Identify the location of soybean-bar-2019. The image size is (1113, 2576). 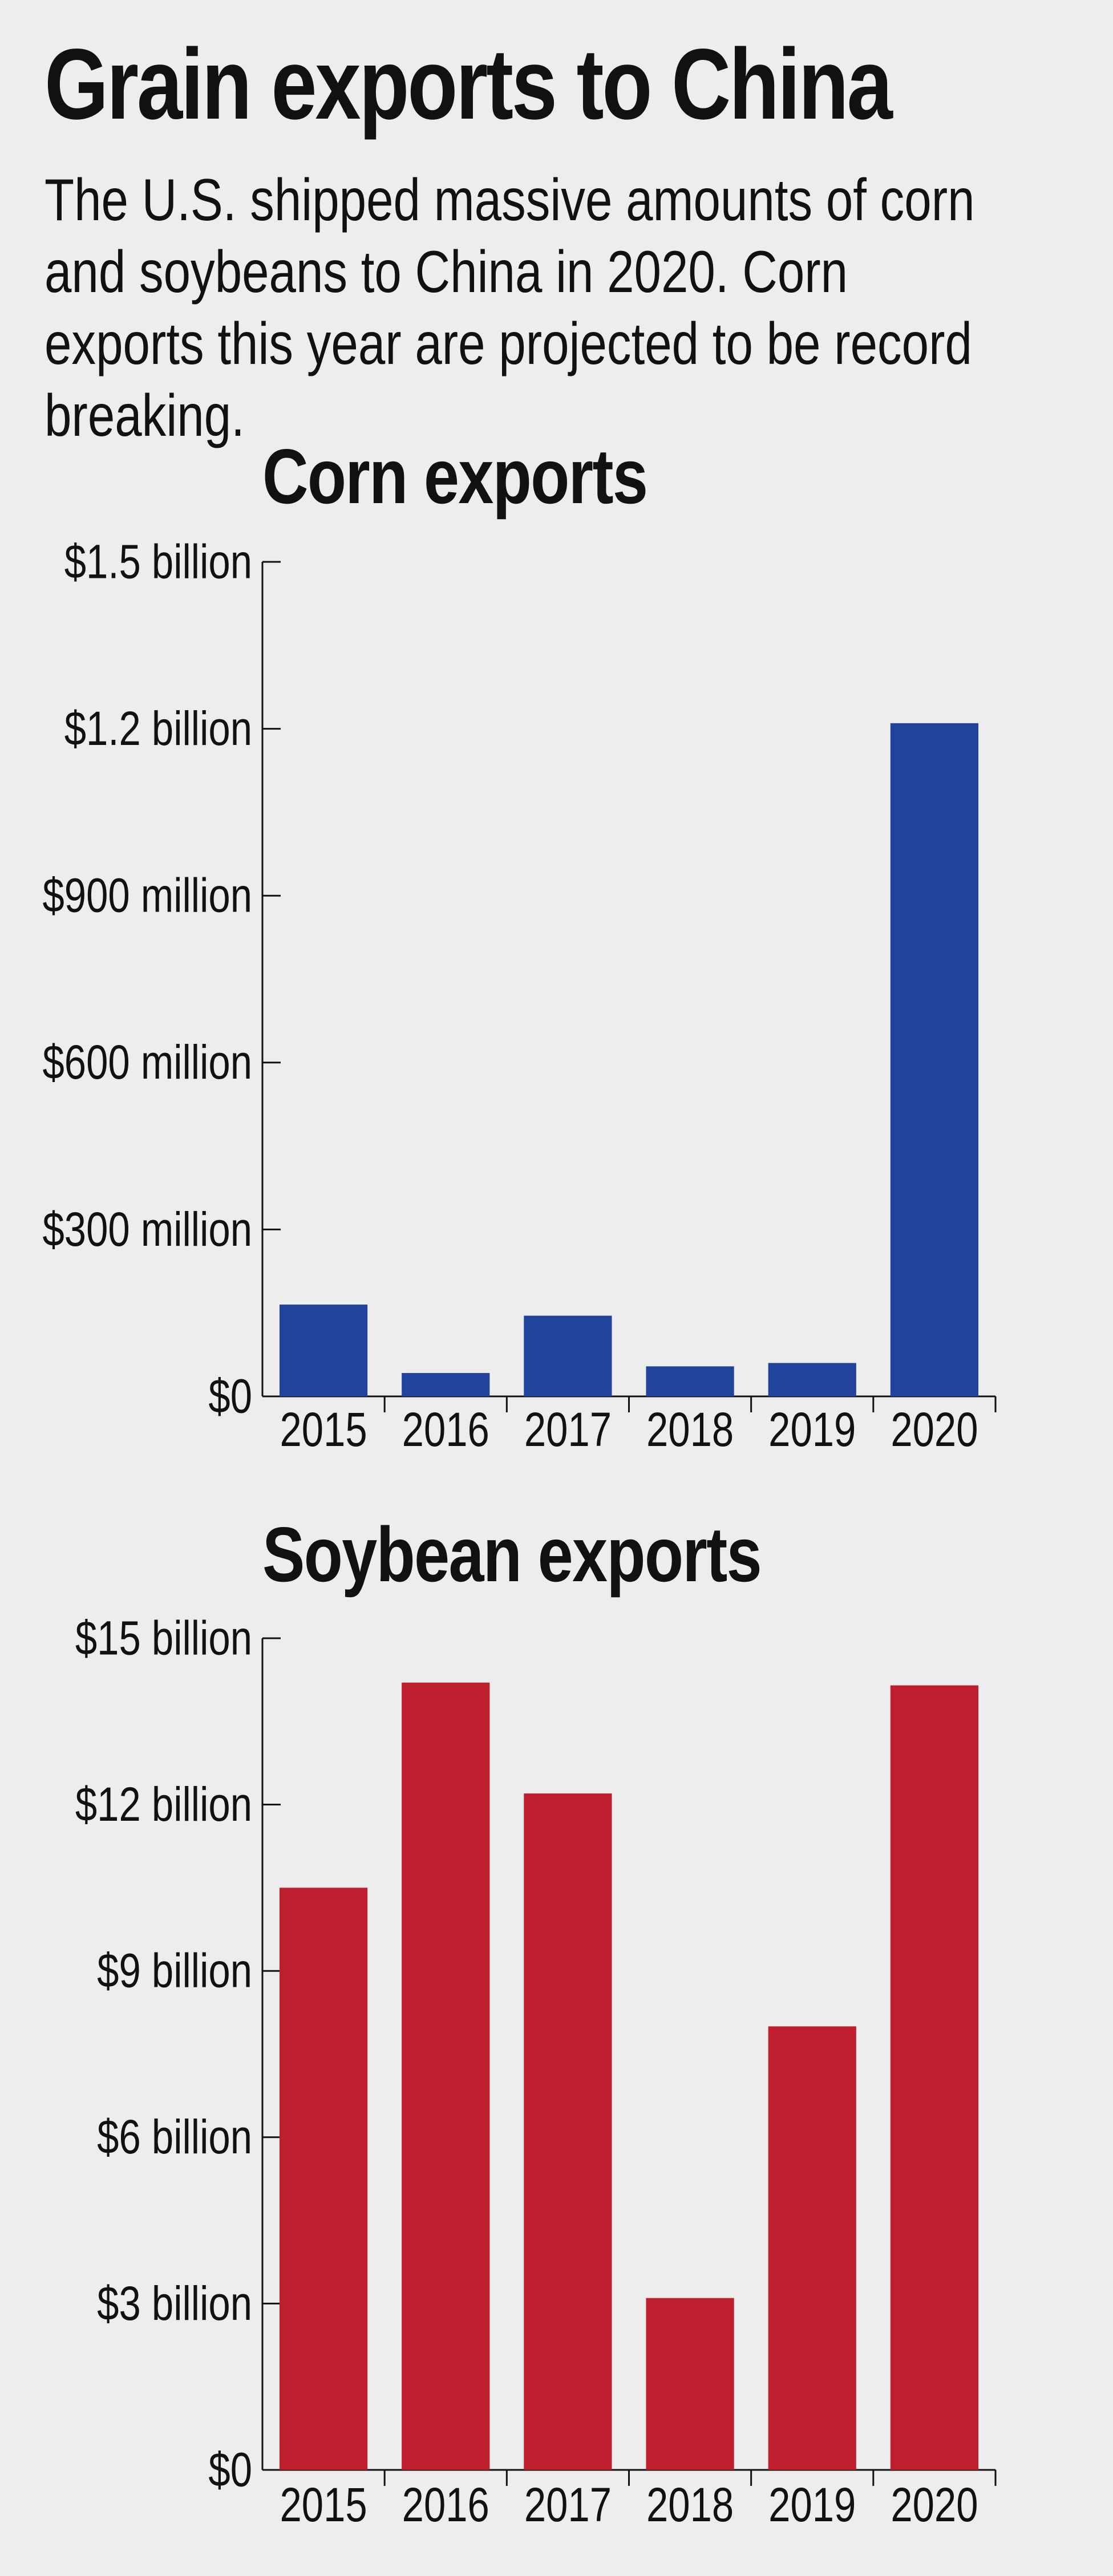
(812, 2248).